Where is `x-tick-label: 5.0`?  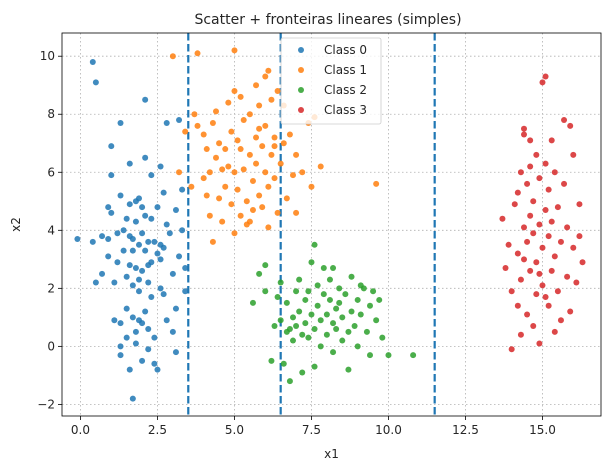
x-tick-label: 5.0 is located at coordinates (234, 430).